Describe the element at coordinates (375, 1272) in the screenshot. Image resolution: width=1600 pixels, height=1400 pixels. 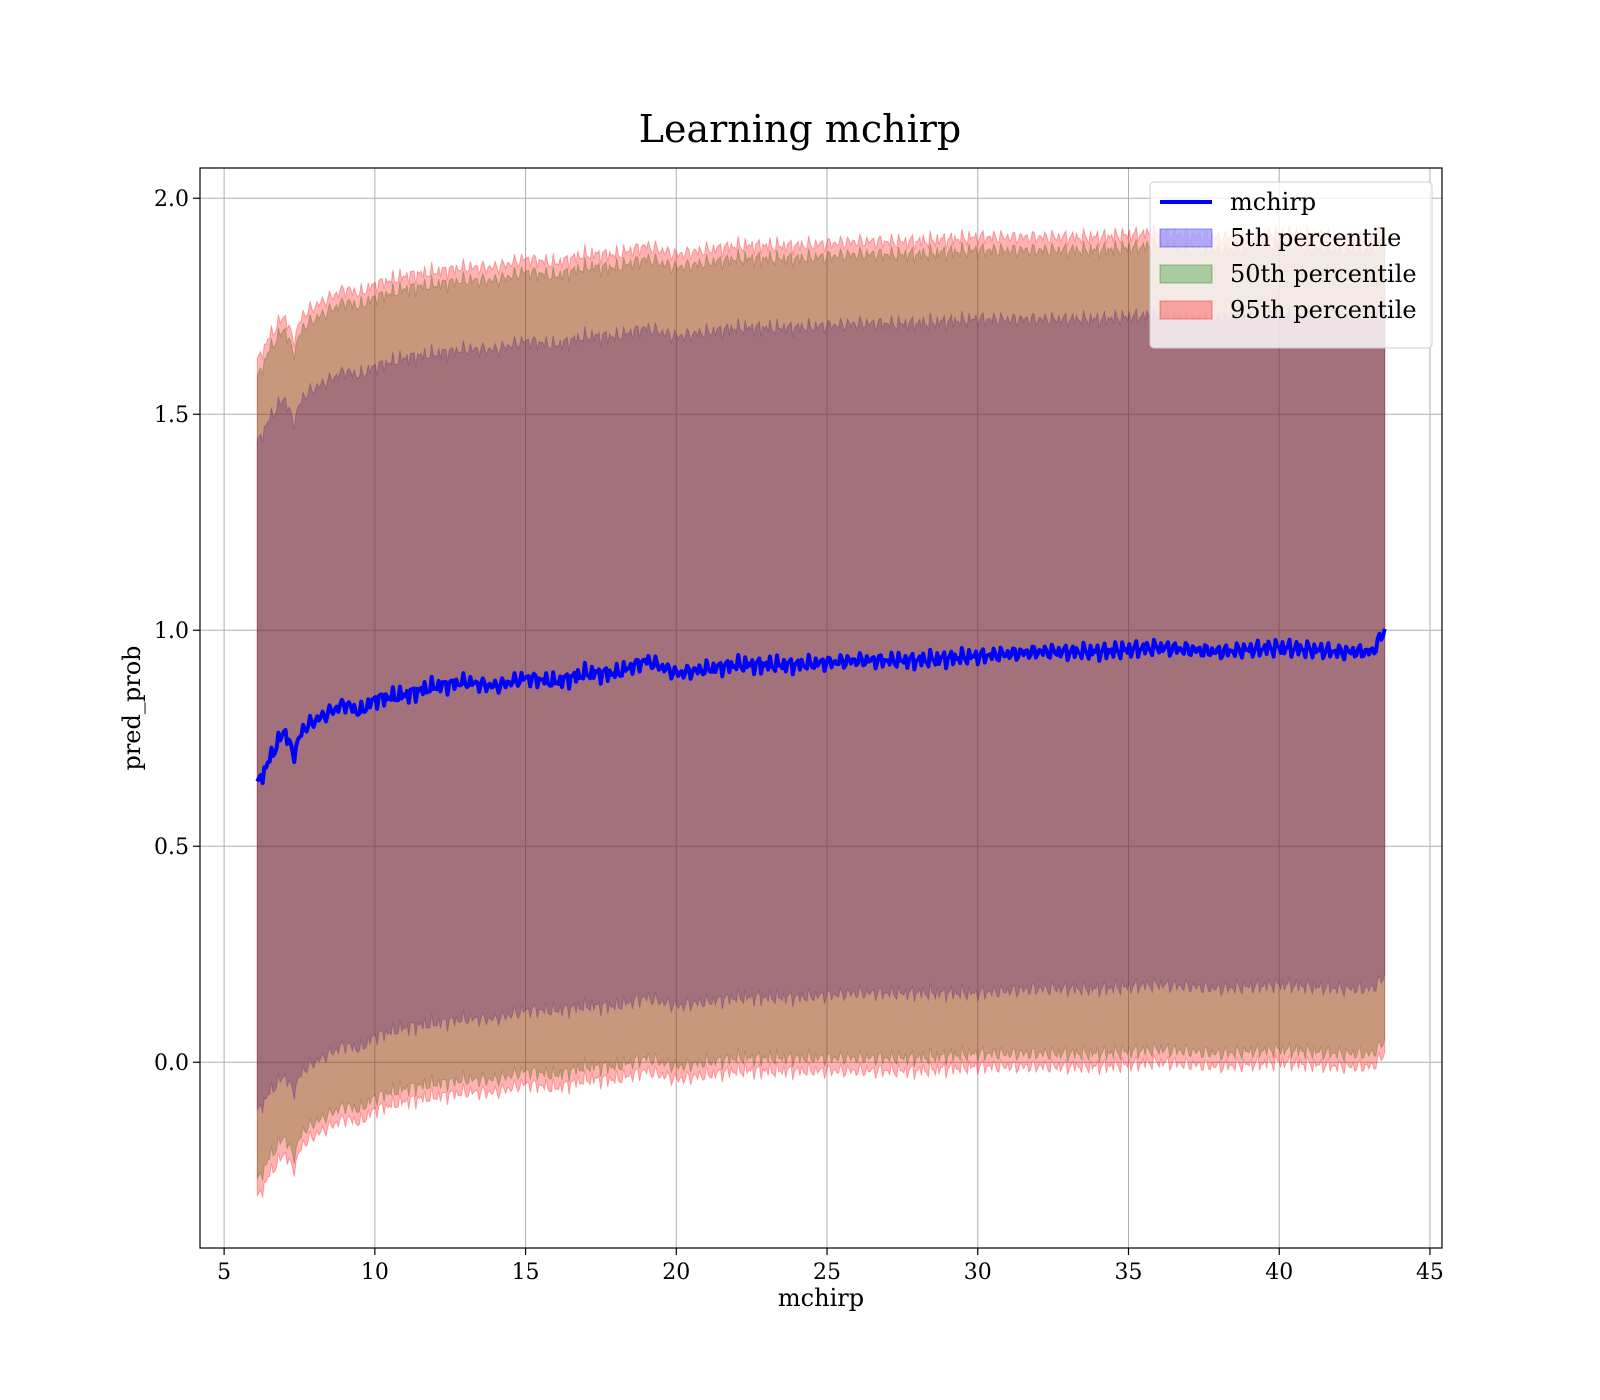
I see `x-tick-label: 10` at that location.